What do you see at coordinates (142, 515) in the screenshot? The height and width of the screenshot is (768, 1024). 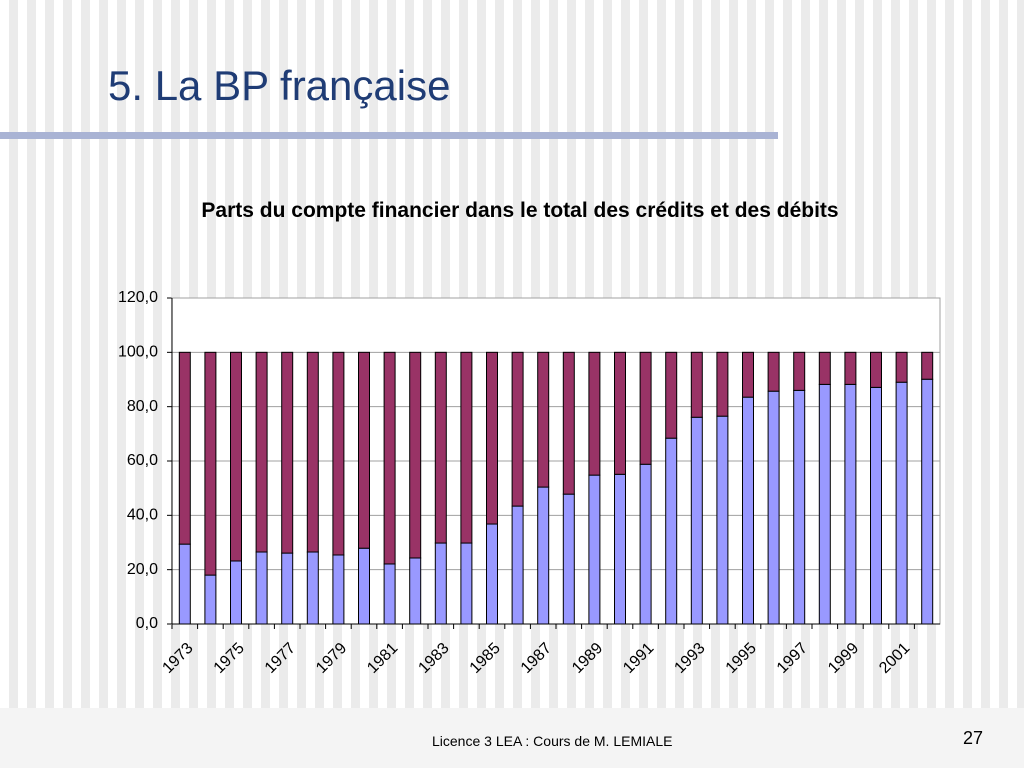 I see `y-tick-label: 40,0` at bounding box center [142, 515].